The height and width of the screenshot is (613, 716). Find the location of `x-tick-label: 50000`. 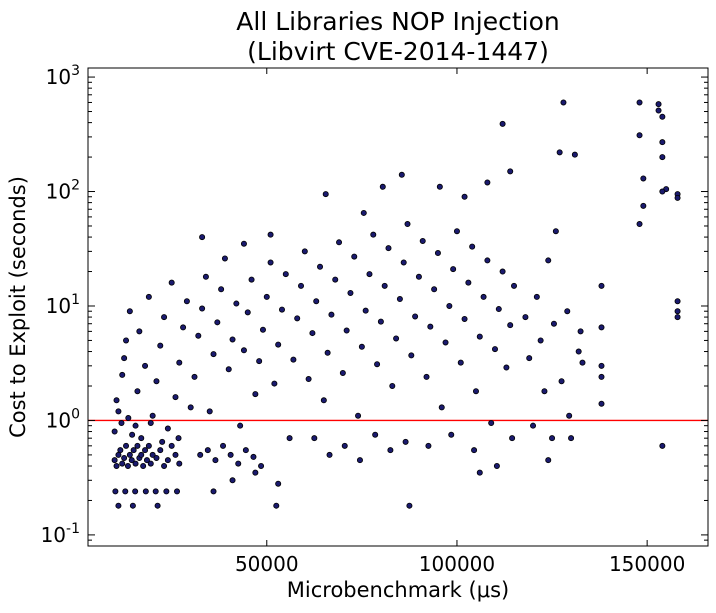

x-tick-label: 50000 is located at coordinates (267, 564).